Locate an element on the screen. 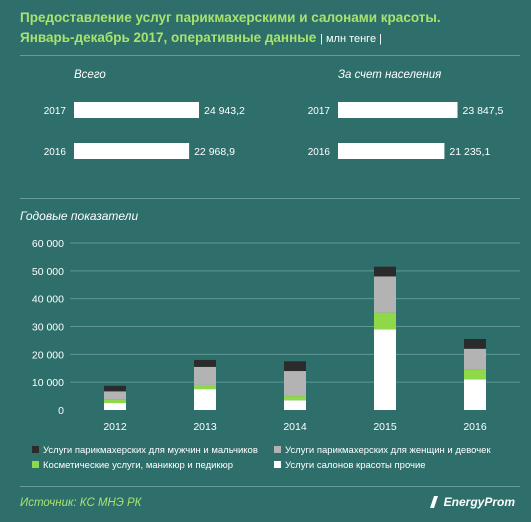  legend-item-other: Услуги салонов красоты прочие is located at coordinates (350, 465).